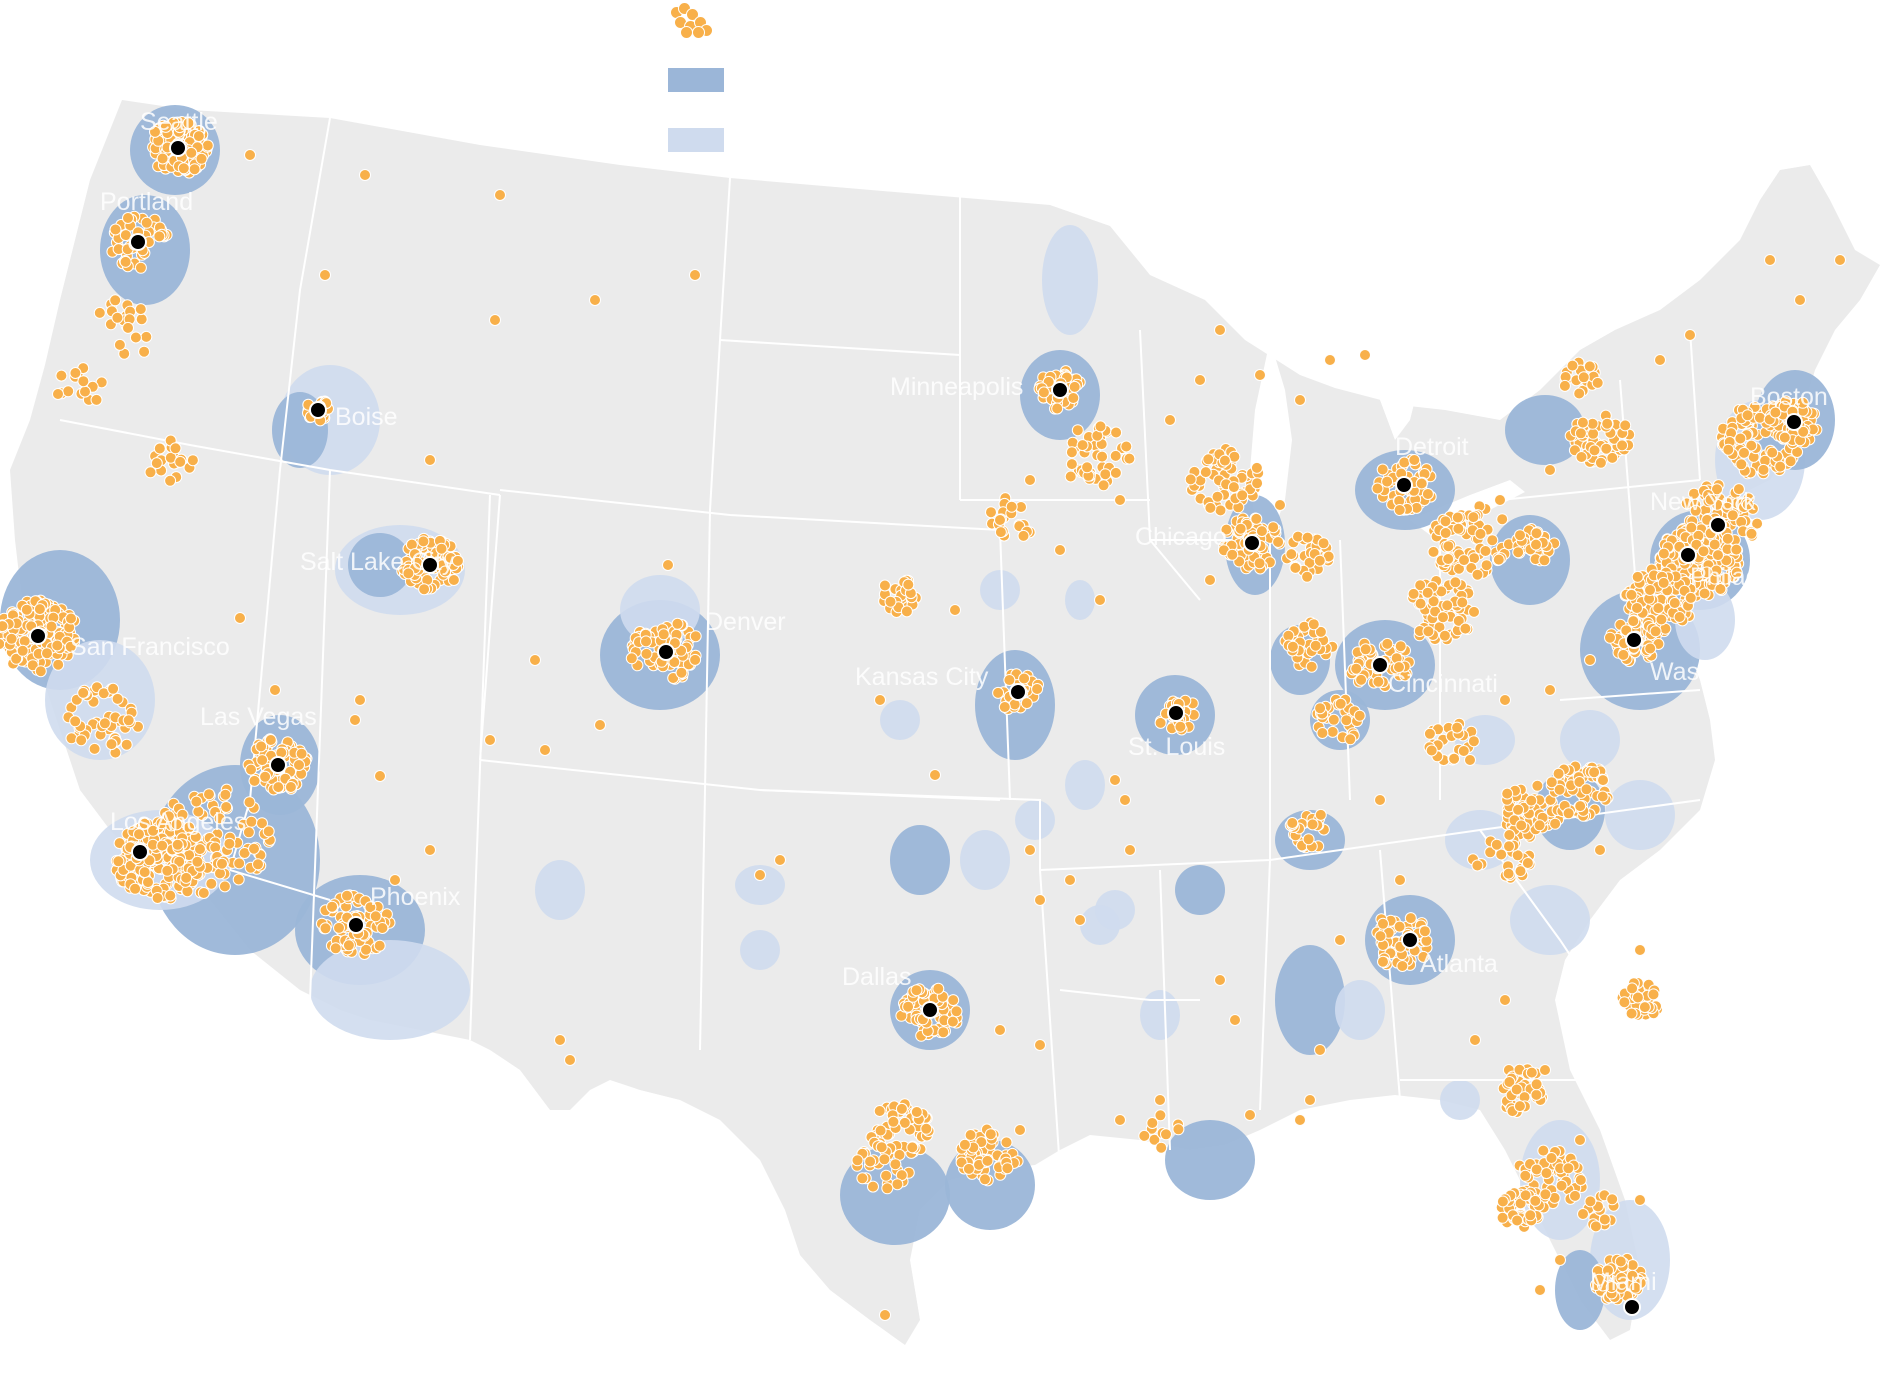  Describe the element at coordinates (1387, 385) in the screenshot. I see `lake-huron` at that location.